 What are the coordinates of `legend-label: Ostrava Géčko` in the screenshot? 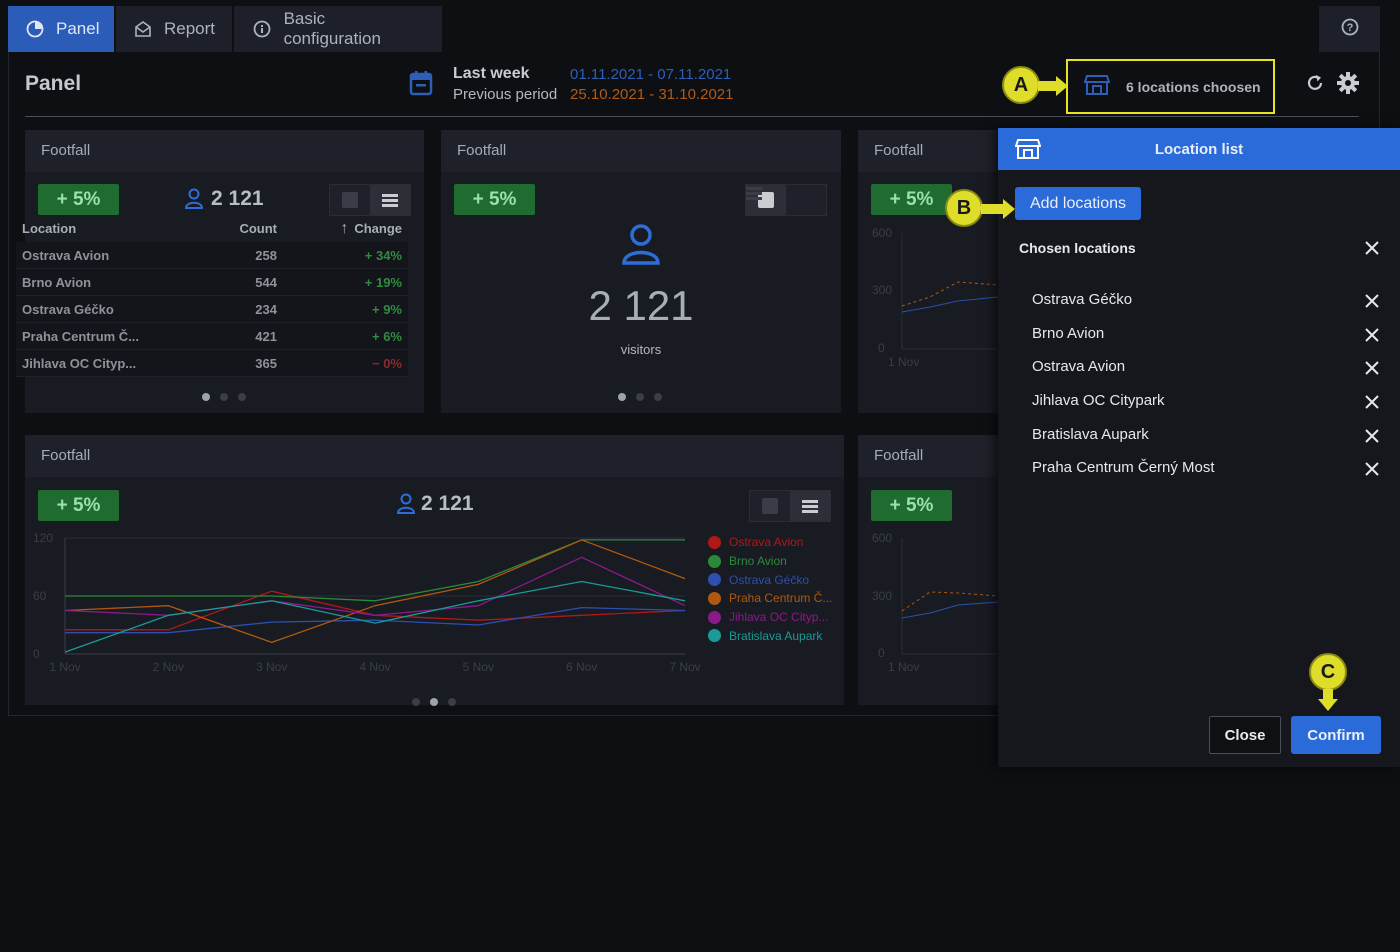 It's located at (769, 579).